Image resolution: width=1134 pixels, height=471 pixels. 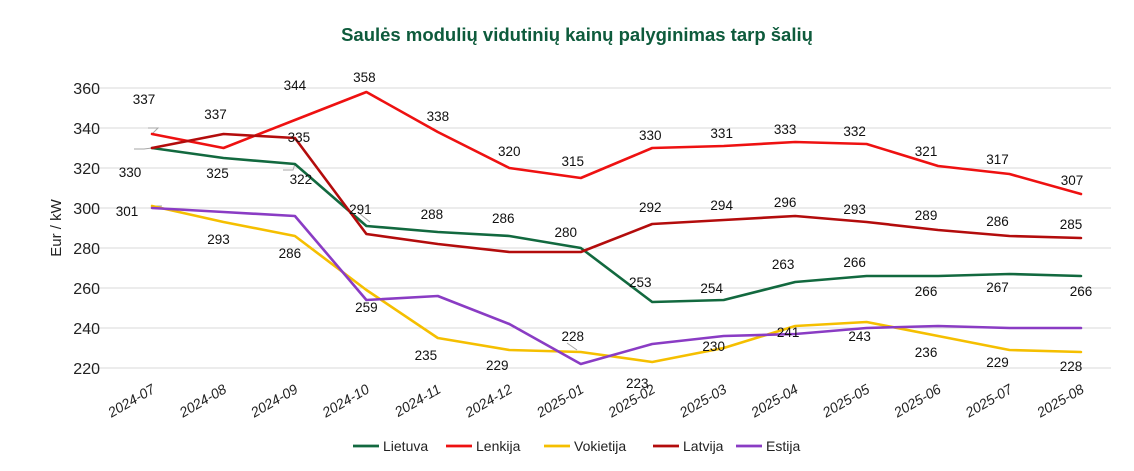 I want to click on y-axis-label: Eur / kW, so click(x=56, y=227).